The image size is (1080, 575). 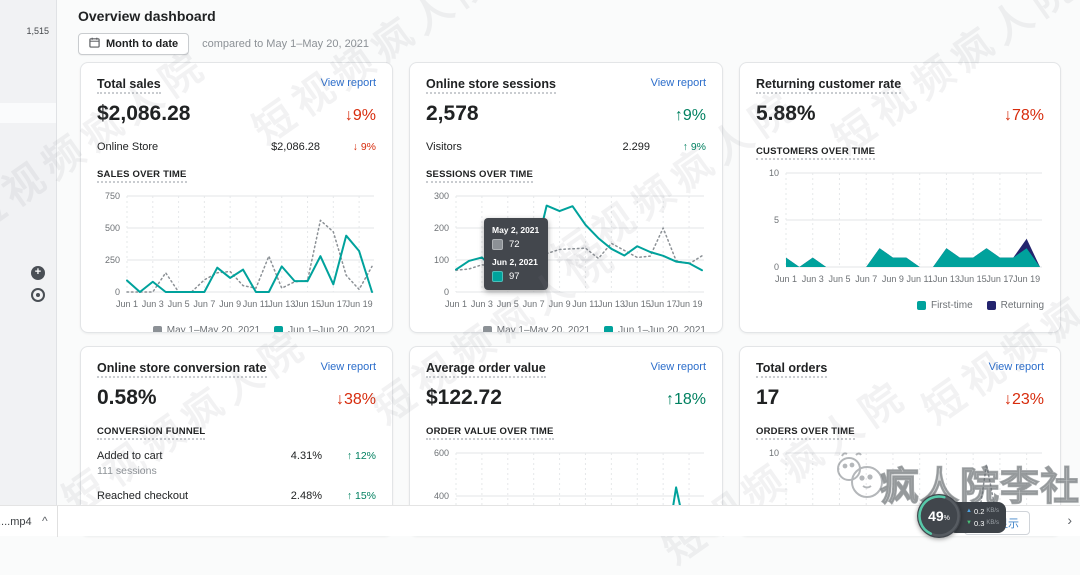 What do you see at coordinates (45, 521) in the screenshot?
I see `download-caret-icon: ^` at bounding box center [45, 521].